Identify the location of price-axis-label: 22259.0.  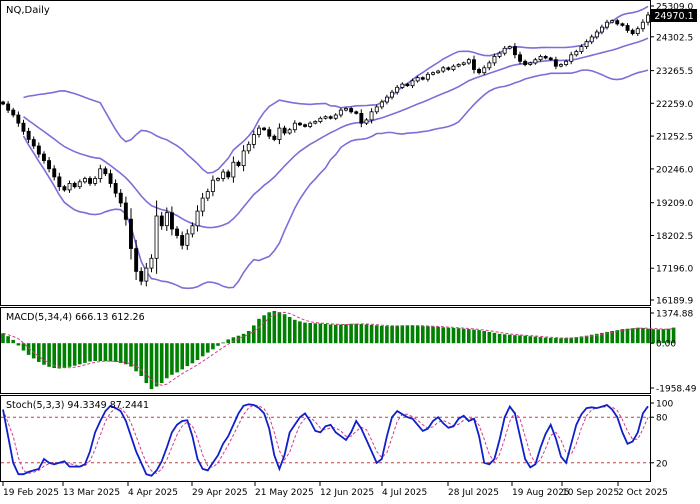
(674, 105).